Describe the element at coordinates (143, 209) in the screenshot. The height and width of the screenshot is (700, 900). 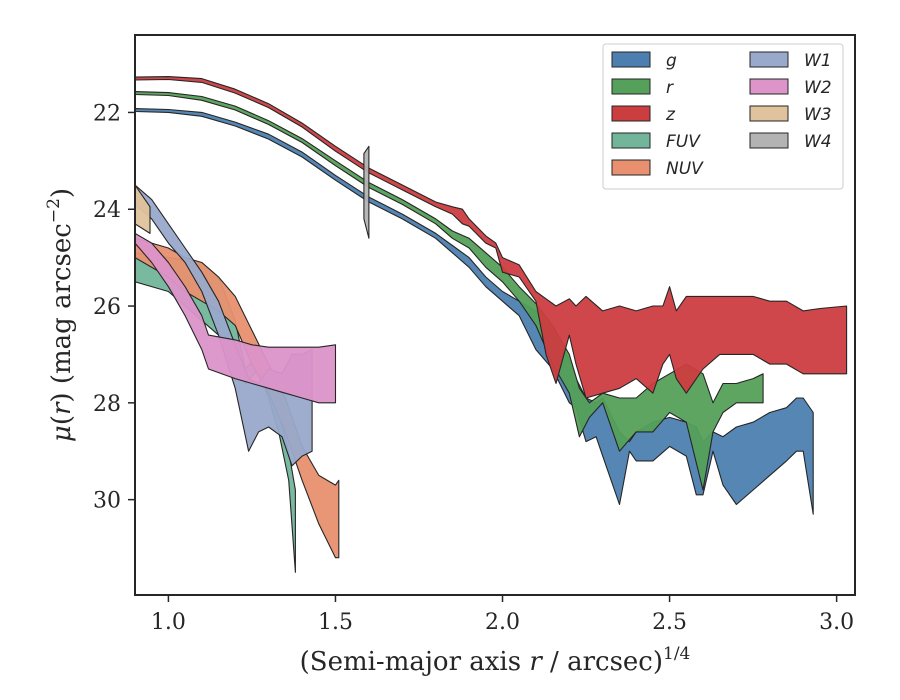
I see `band-w3` at that location.